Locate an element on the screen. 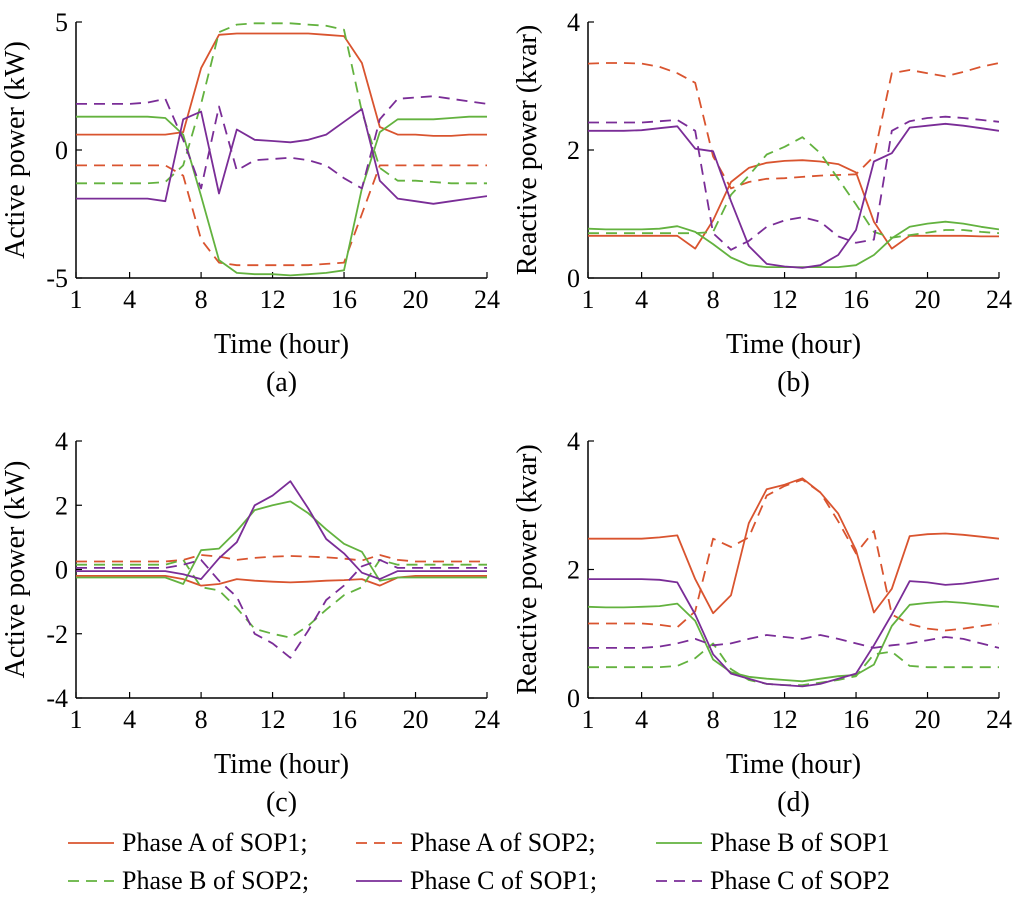 The image size is (1017, 910). legend-item: Phase C of SOP1; is located at coordinates (476, 880).